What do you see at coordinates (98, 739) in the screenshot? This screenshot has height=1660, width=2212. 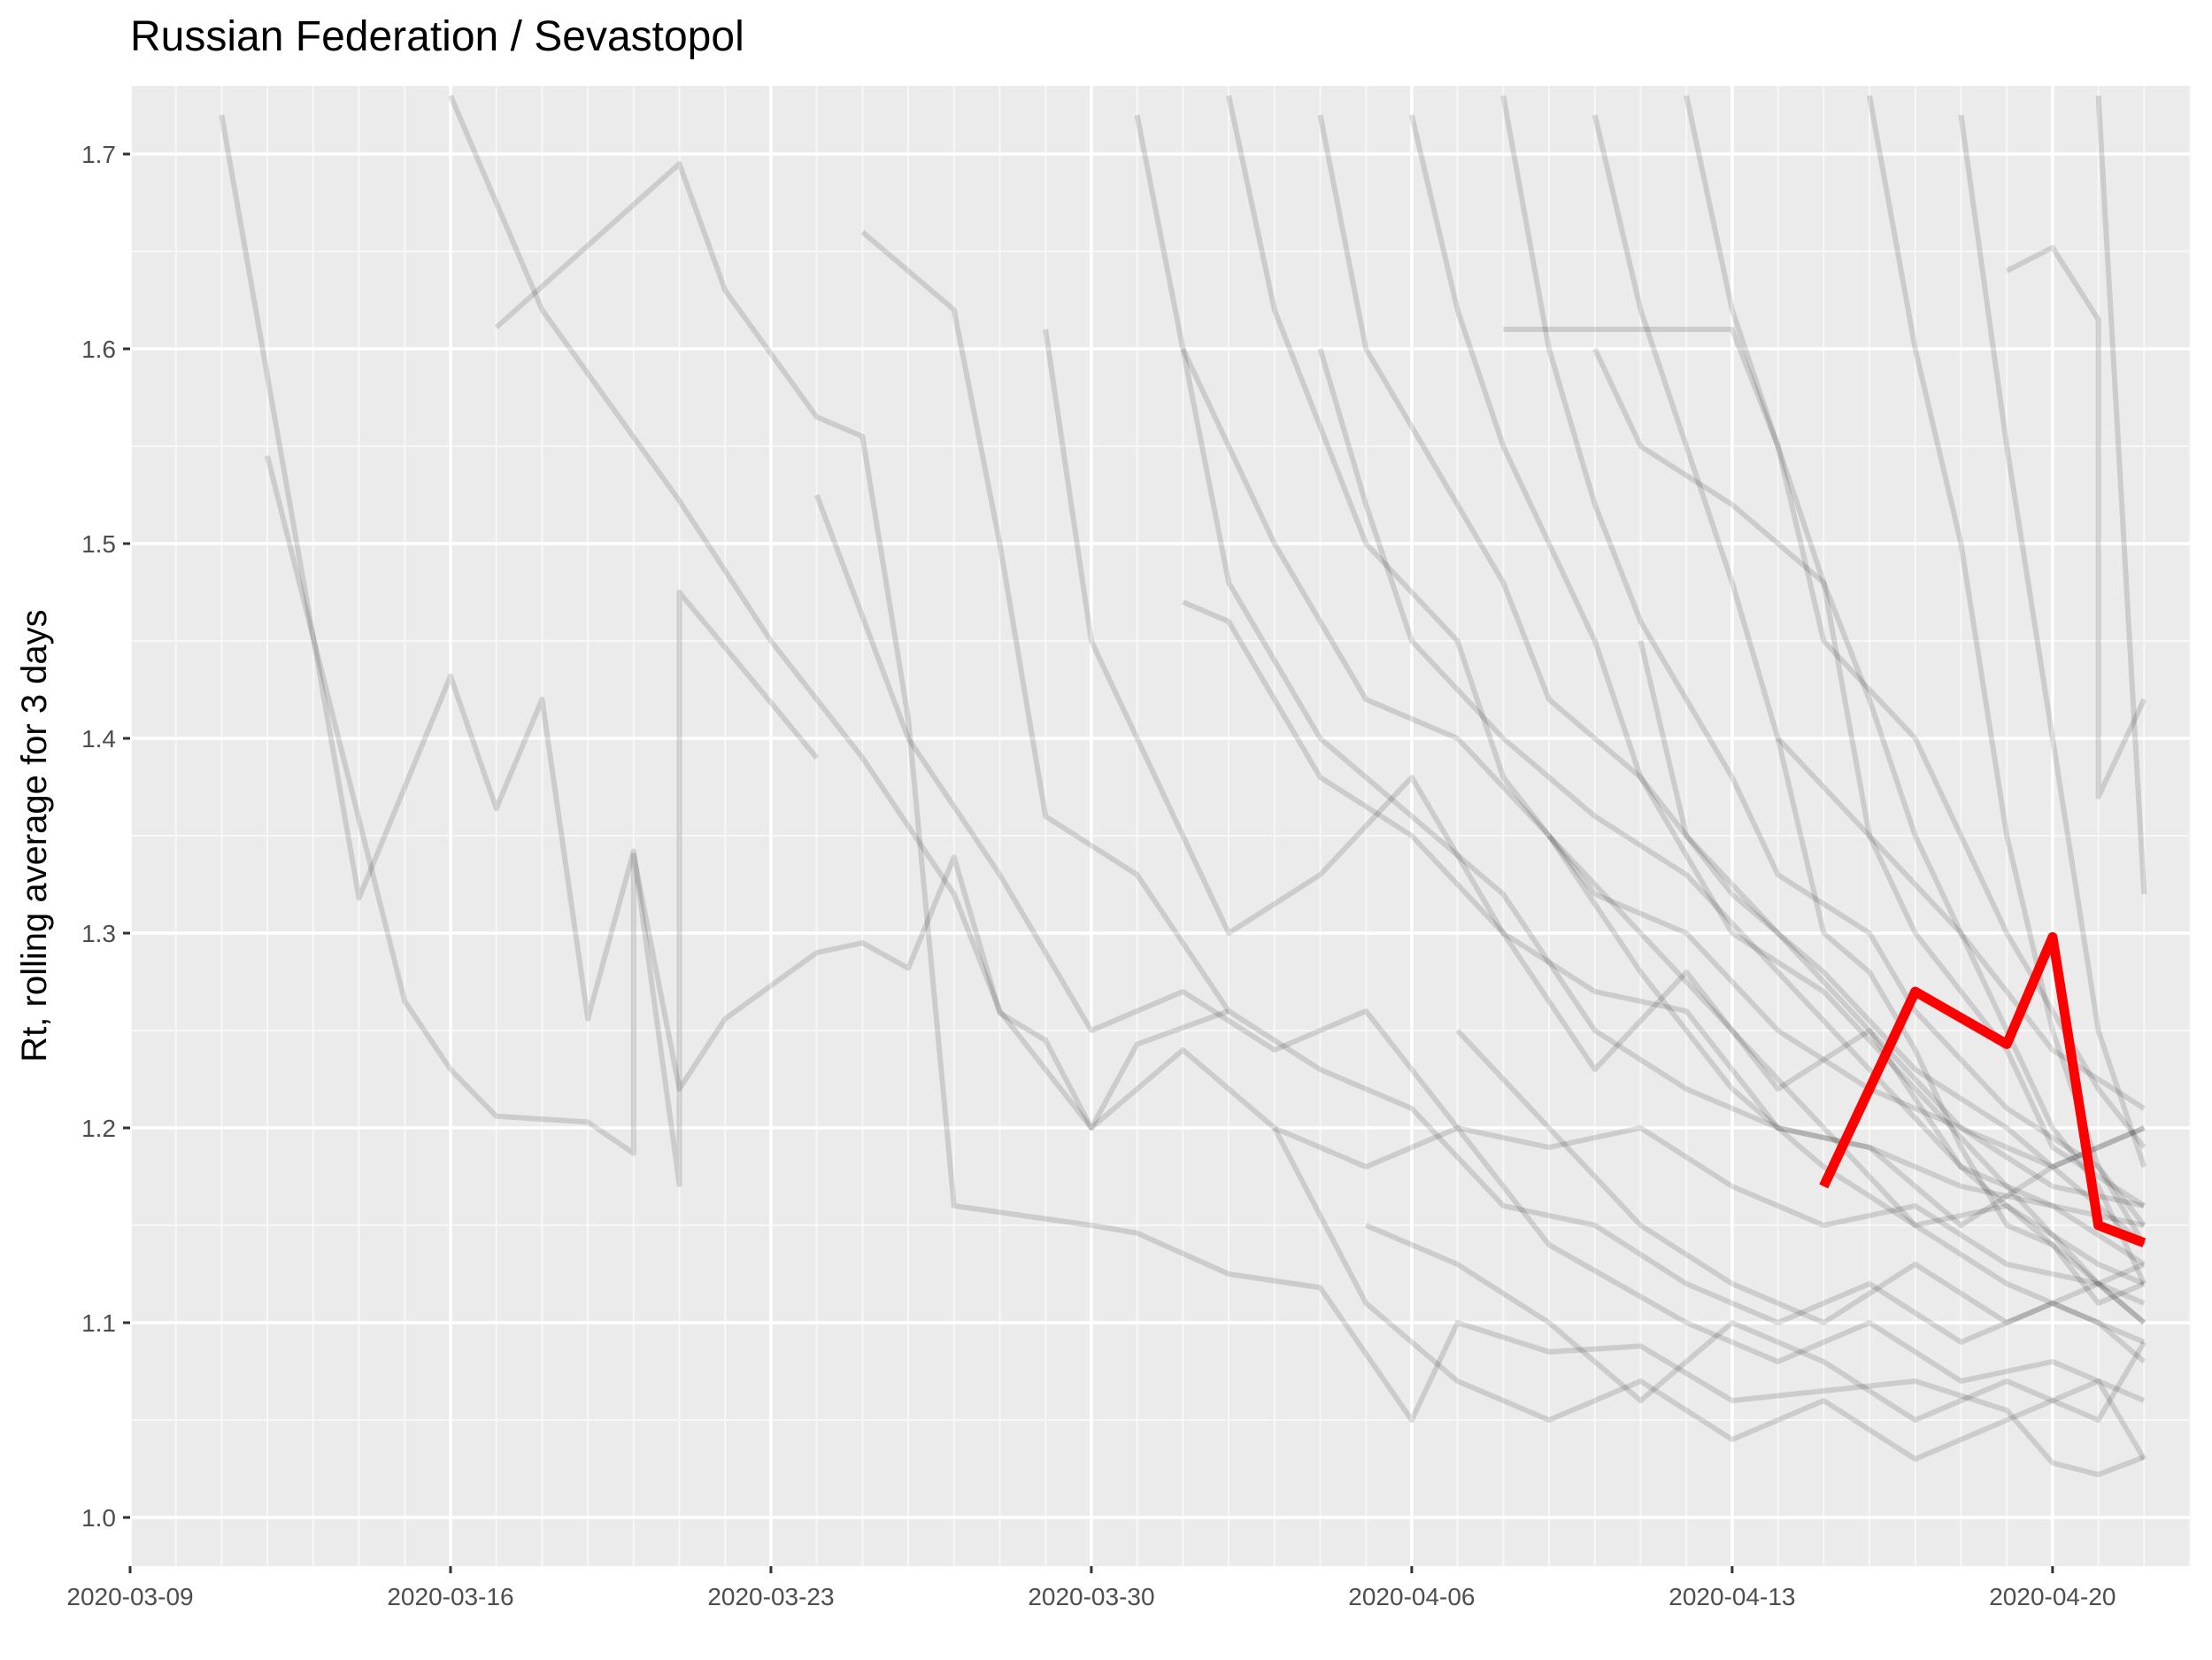 I see `y-tick-label: 1.4` at bounding box center [98, 739].